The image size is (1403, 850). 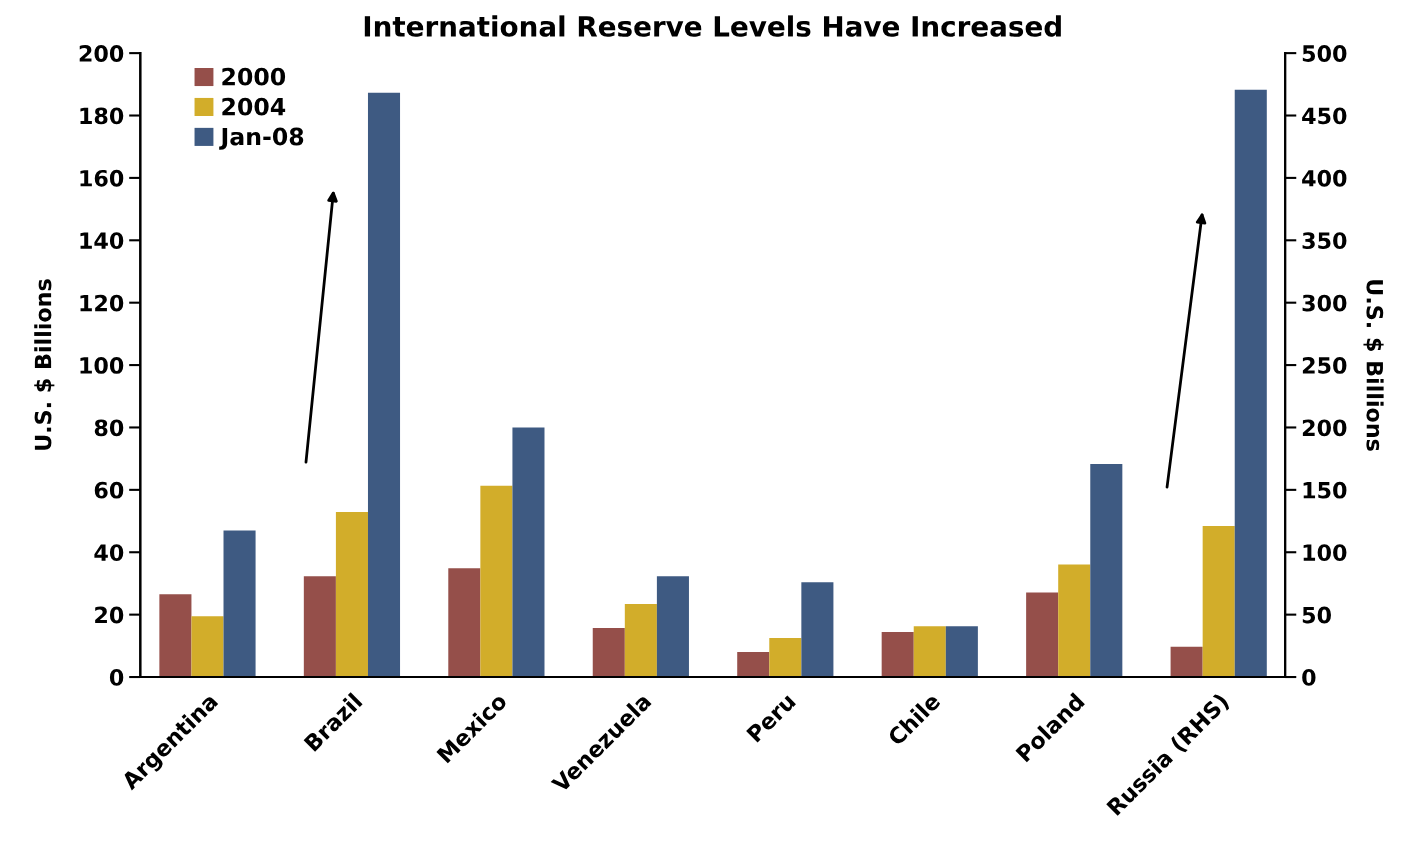 What do you see at coordinates (1324, 178) in the screenshot?
I see `y2-tick-label: 400` at bounding box center [1324, 178].